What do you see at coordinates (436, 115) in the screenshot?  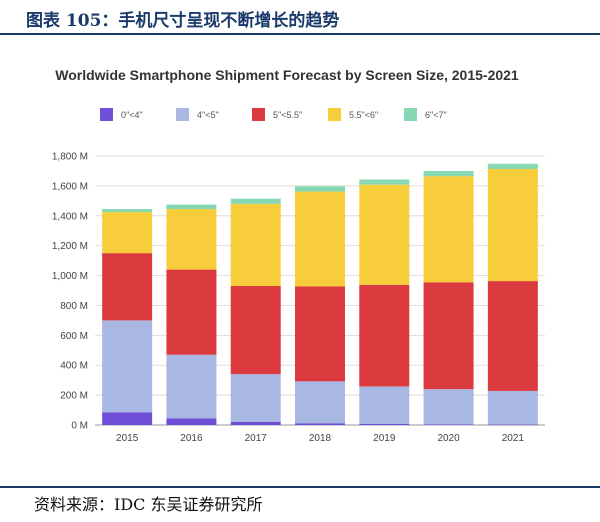 I see `legend-label-4: 6"<7"` at bounding box center [436, 115].